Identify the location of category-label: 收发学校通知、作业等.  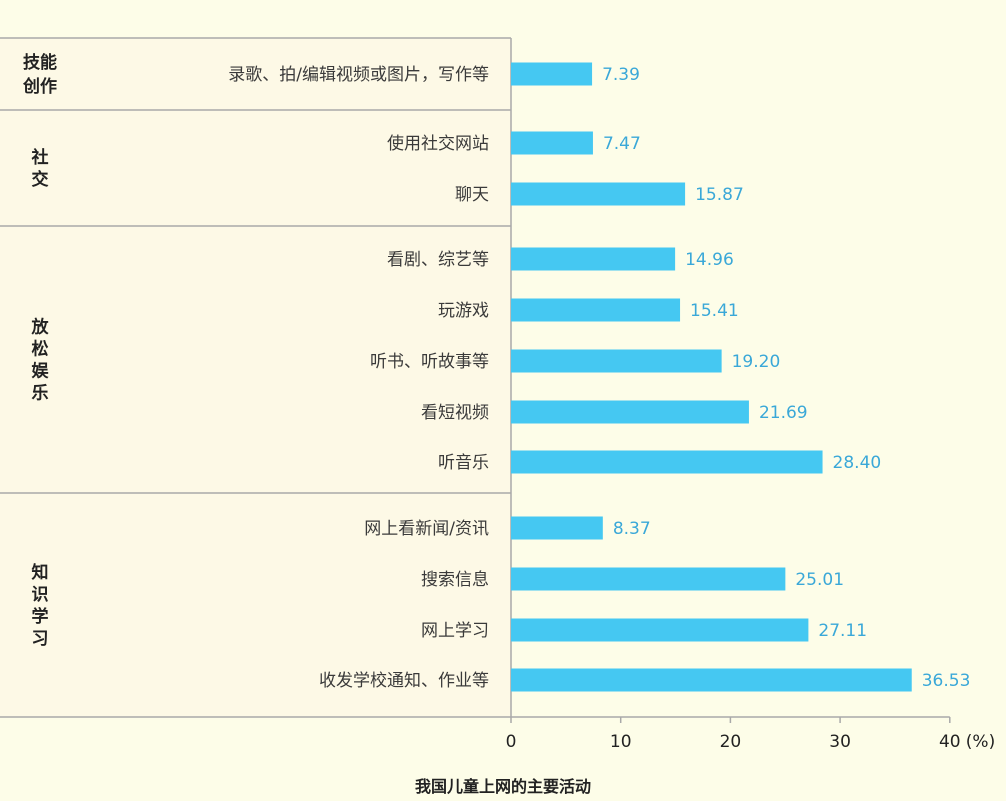
(404, 681).